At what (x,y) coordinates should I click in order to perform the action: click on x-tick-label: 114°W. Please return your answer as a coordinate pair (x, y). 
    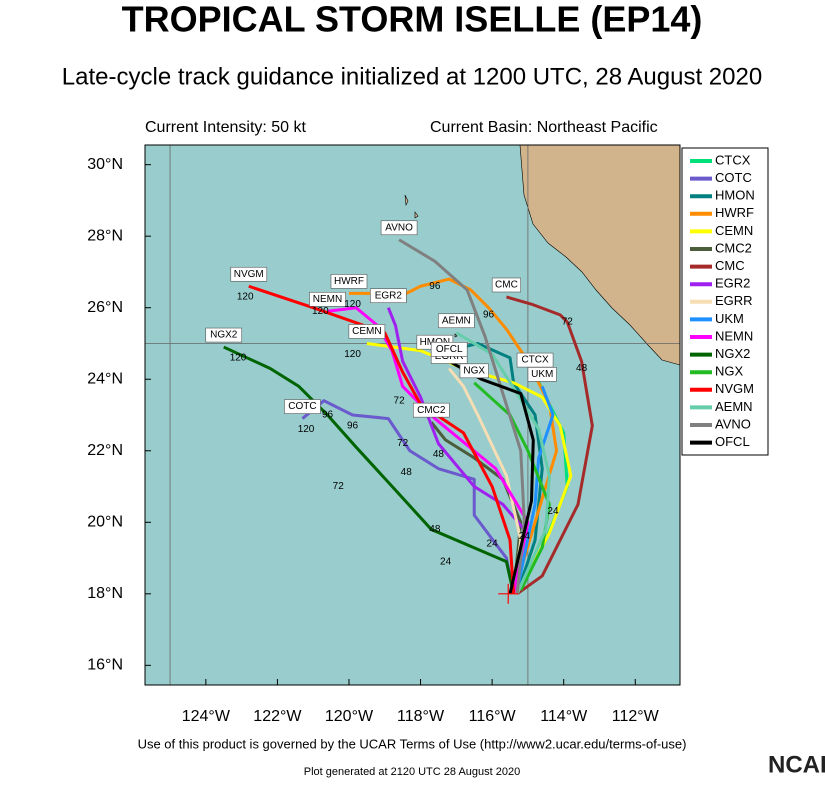
    Looking at the image, I should click on (564, 716).